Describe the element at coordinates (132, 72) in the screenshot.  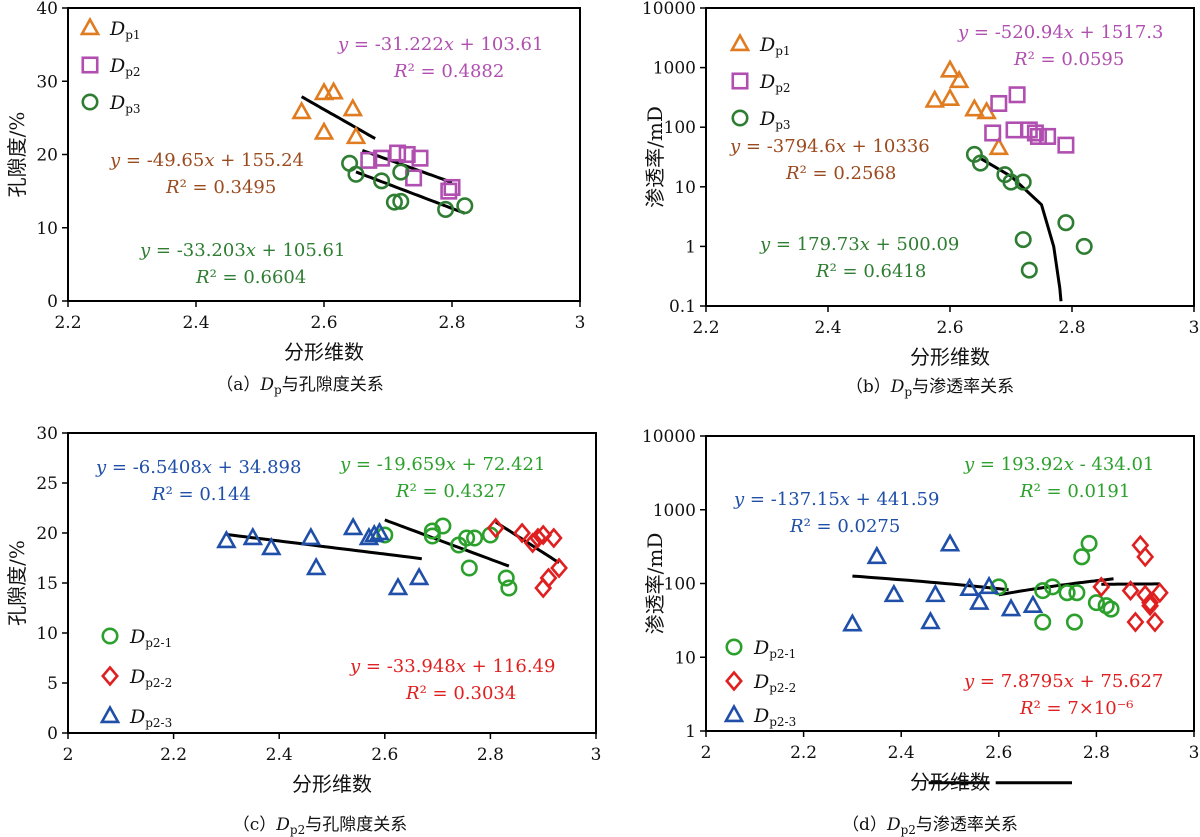
I see `legend-subscript: p2` at that location.